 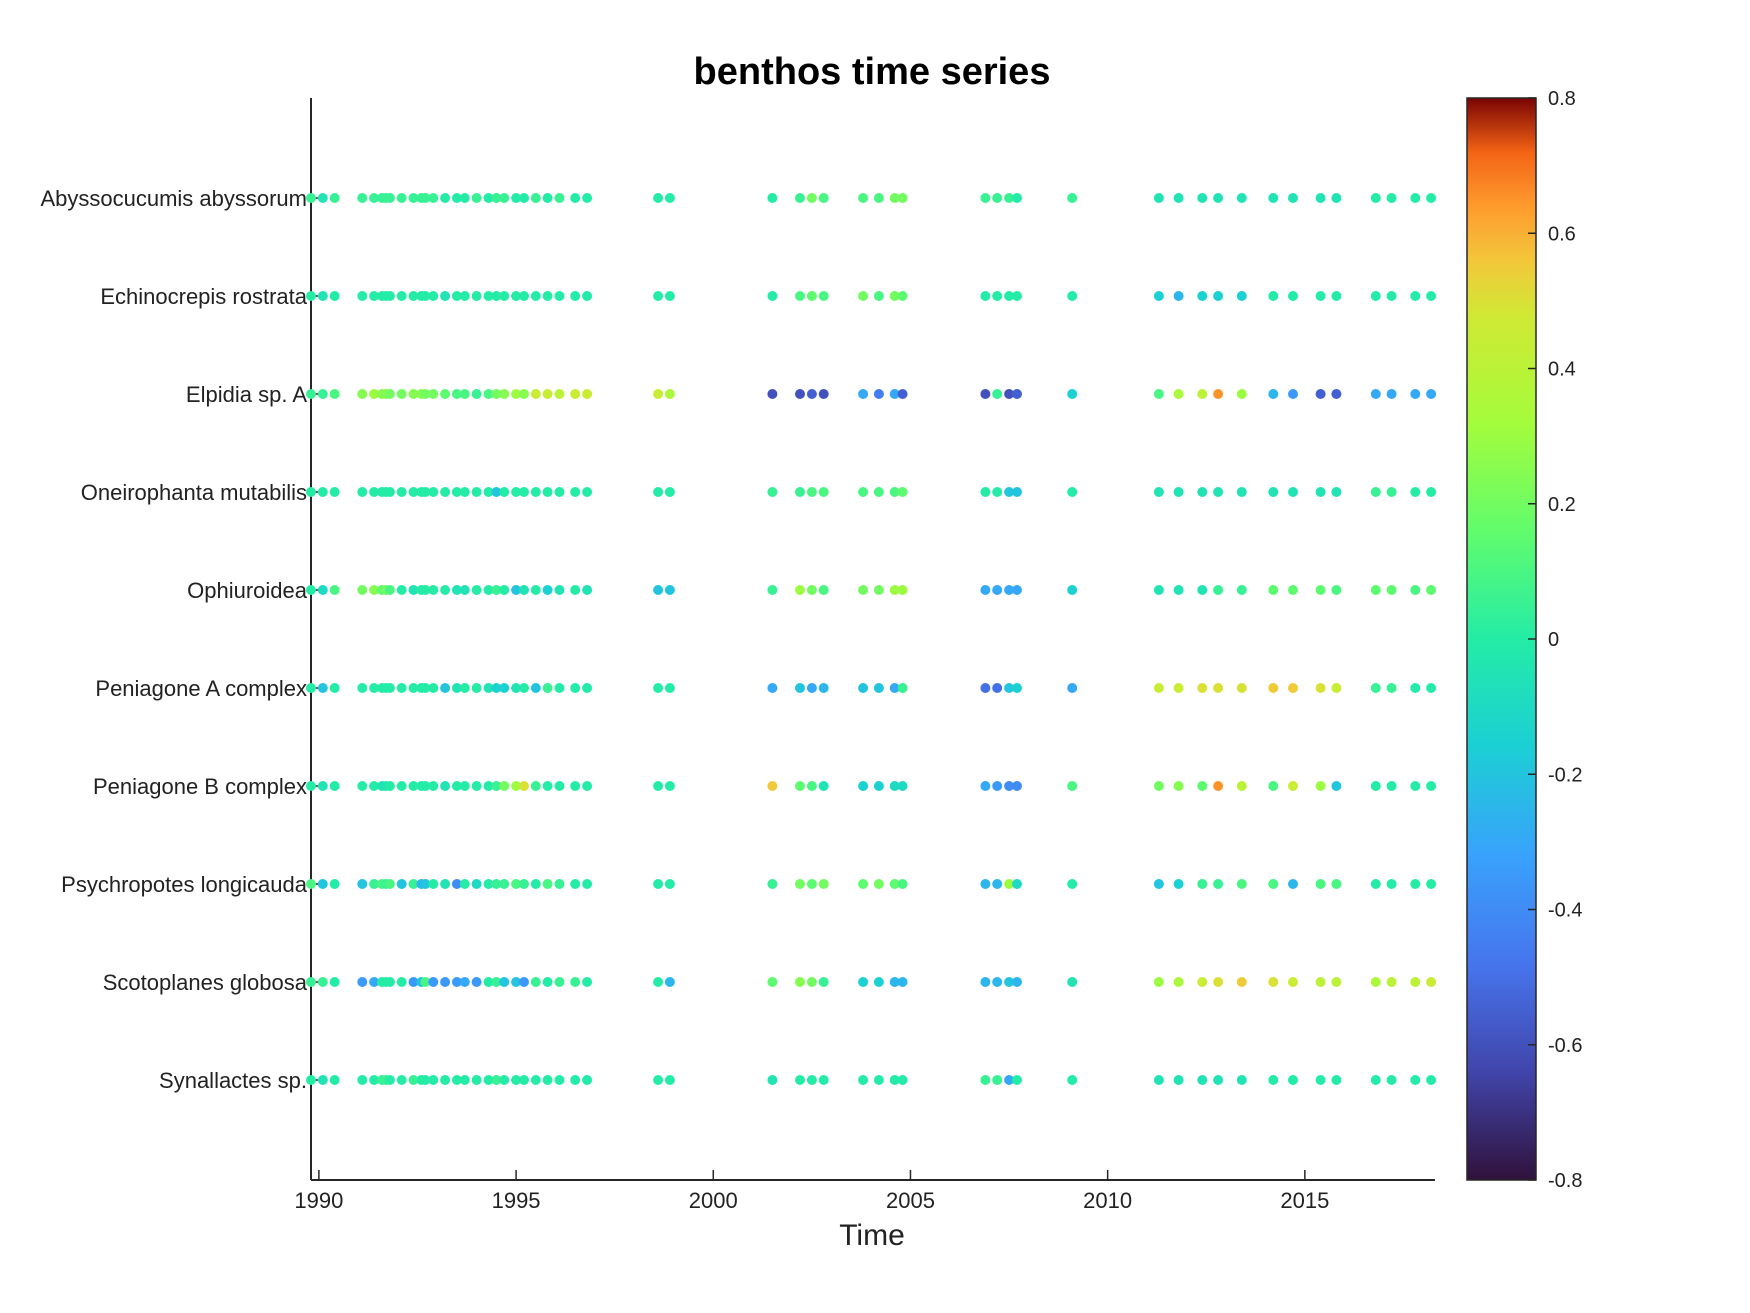 I want to click on colorbar-tick-label: 0.2, so click(x=1562, y=505).